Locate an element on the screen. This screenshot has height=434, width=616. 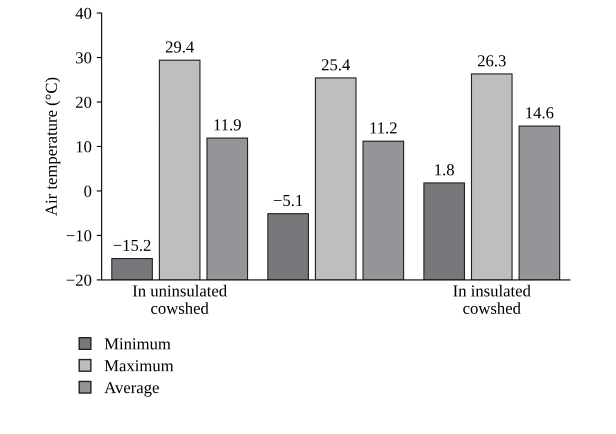
y-tick-label: 20 is located at coordinates (84, 102).